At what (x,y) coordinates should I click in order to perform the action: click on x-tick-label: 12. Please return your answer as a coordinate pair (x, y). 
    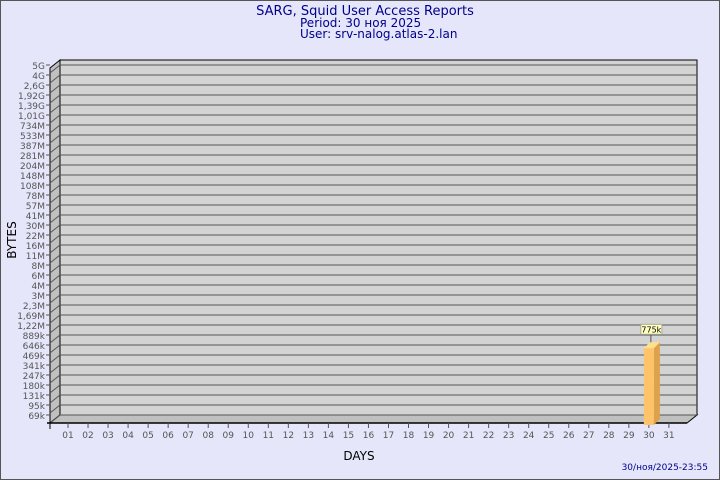
    Looking at the image, I should click on (288, 436).